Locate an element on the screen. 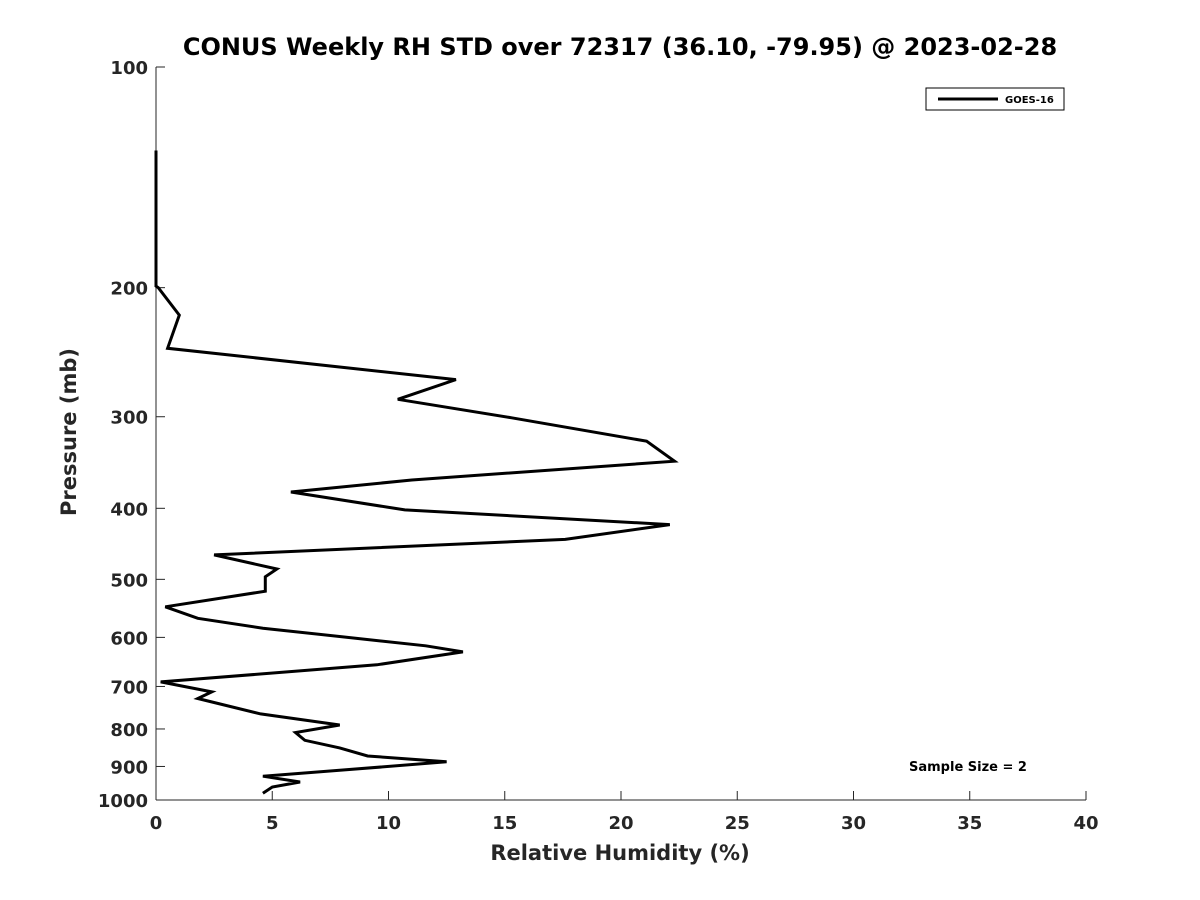  y-tick-label: 200 is located at coordinates (129, 289).